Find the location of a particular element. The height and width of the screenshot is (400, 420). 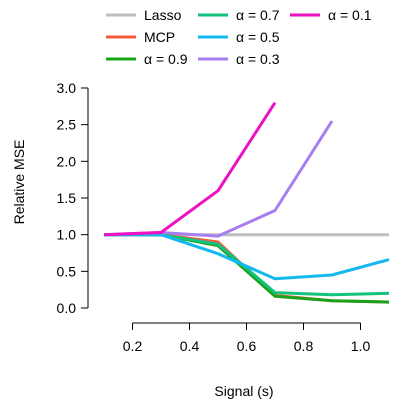

x-tick-label: 0.4 is located at coordinates (190, 346).